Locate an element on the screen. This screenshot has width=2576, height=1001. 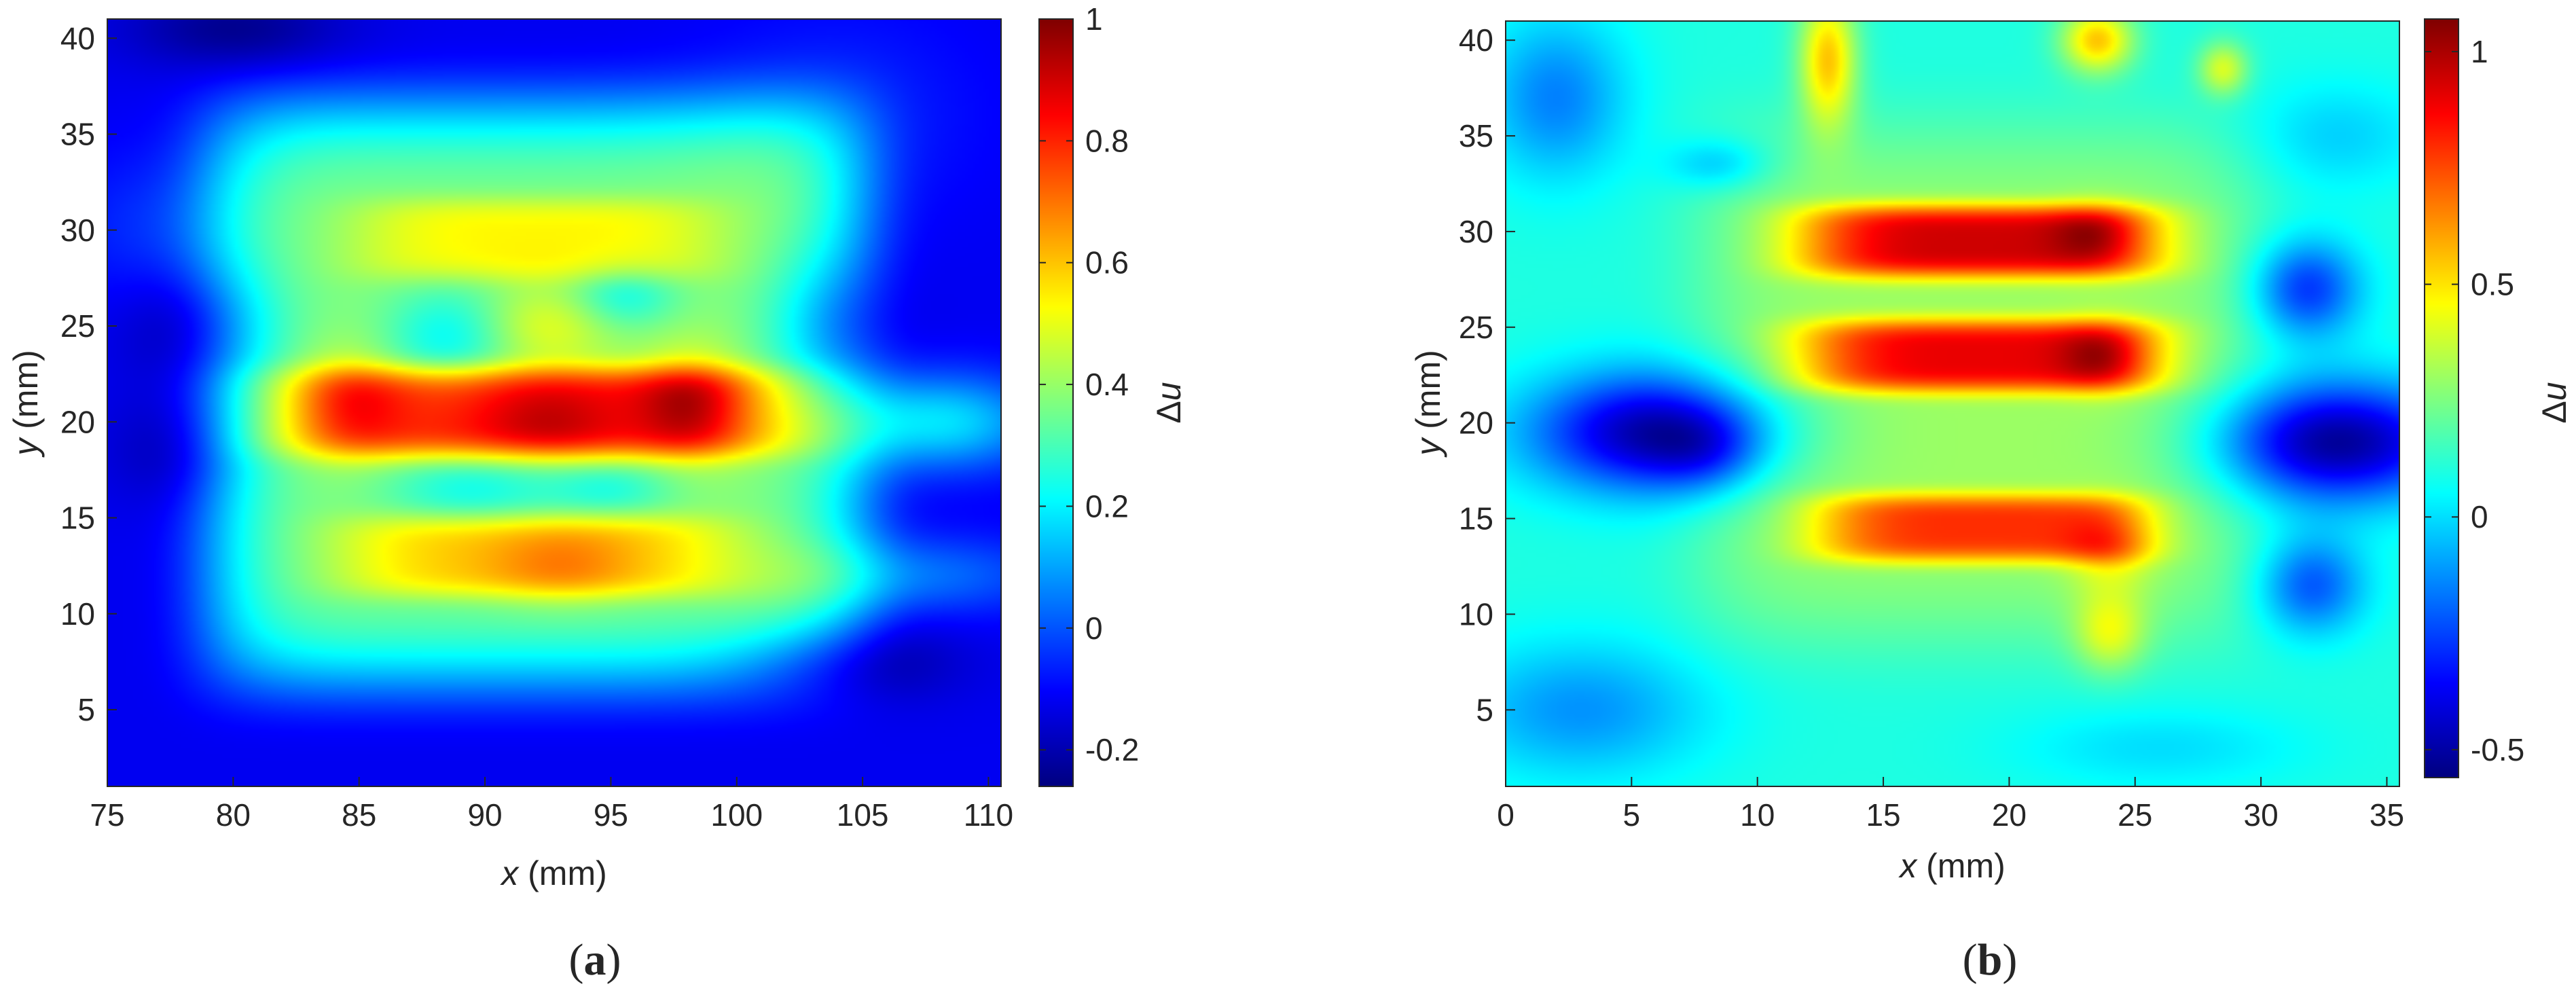
panel-b-x-tick-label: 25 is located at coordinates (2135, 815).